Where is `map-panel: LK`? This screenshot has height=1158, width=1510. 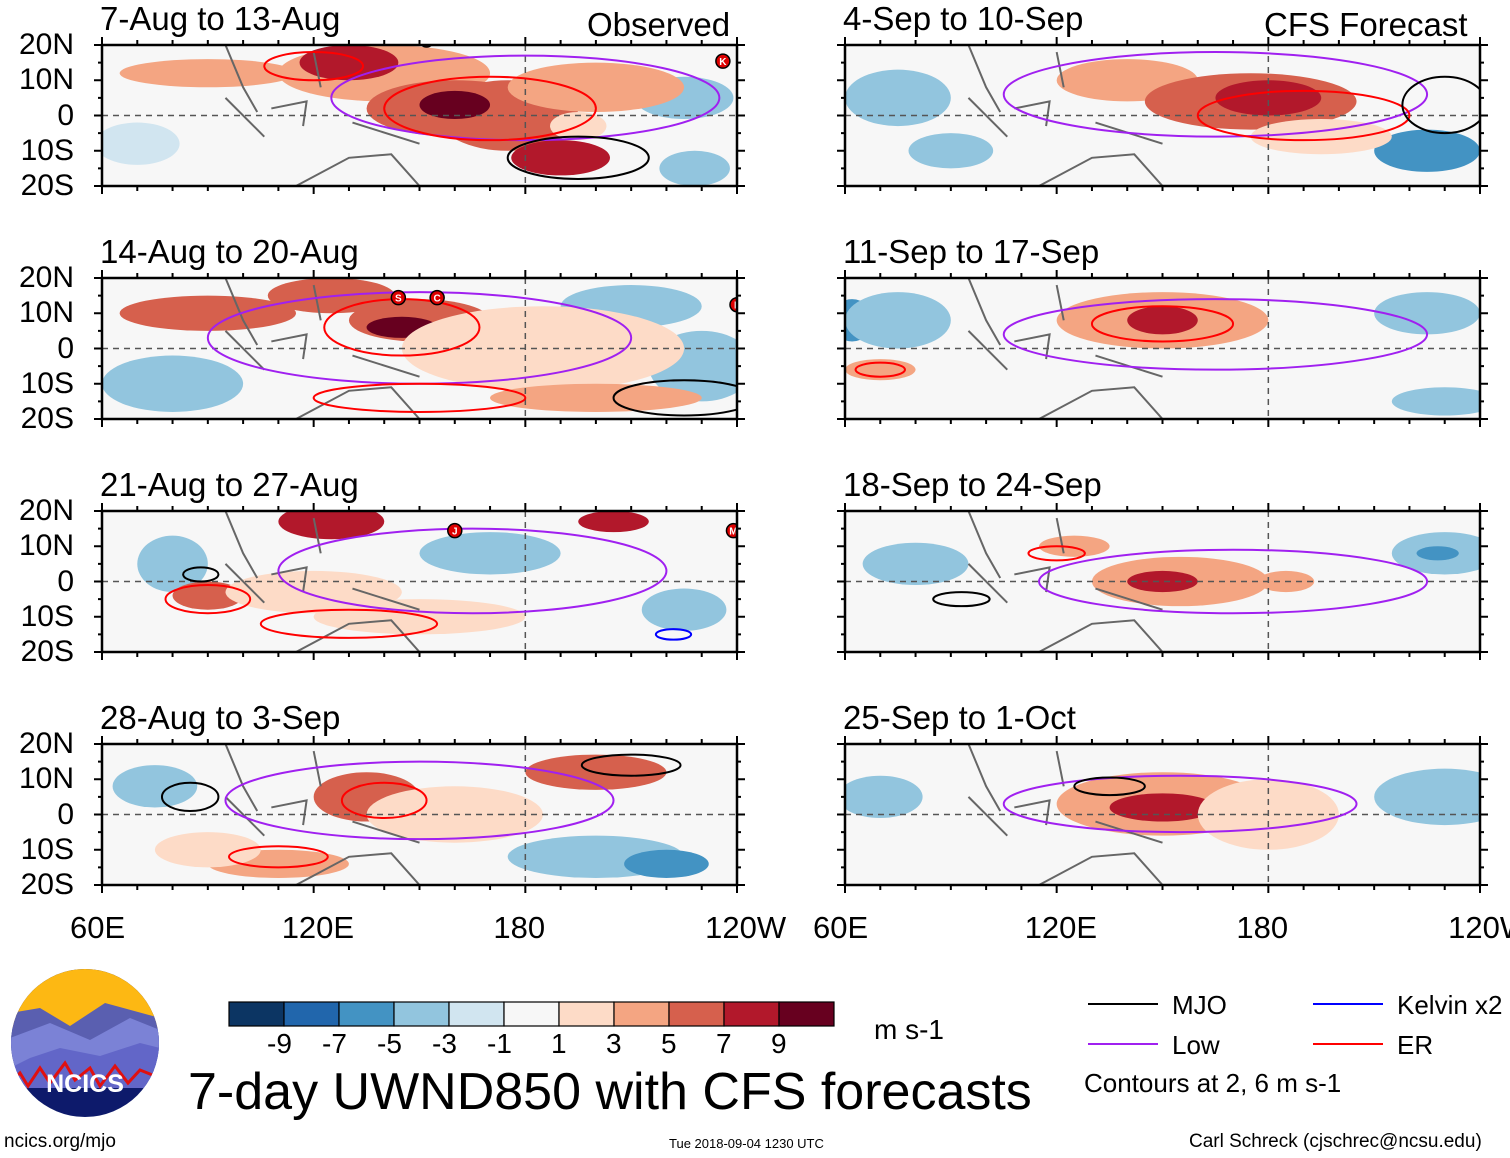 map-panel: LK is located at coordinates (419, 115).